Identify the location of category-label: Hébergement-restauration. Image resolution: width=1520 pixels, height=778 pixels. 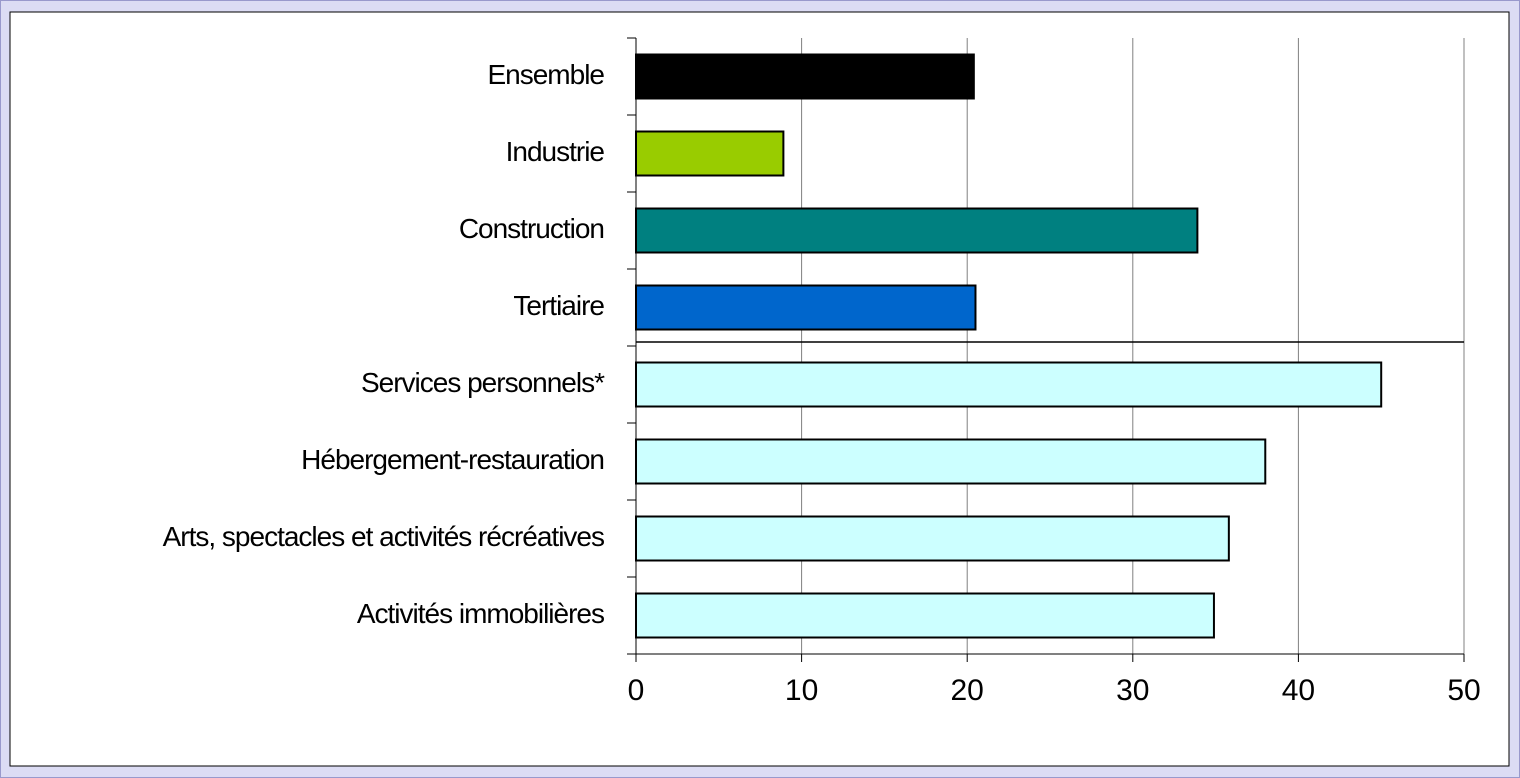
(452, 459).